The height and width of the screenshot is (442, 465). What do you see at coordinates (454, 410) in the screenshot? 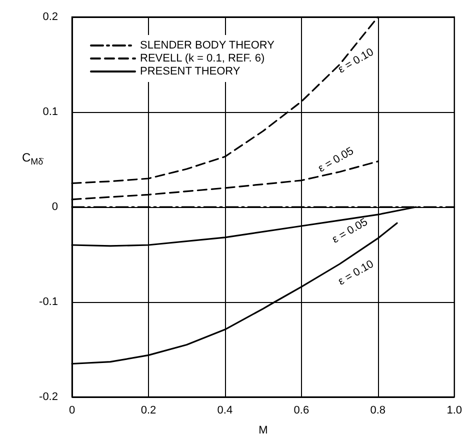
I see `x-tick-label: 1.0` at bounding box center [454, 410].